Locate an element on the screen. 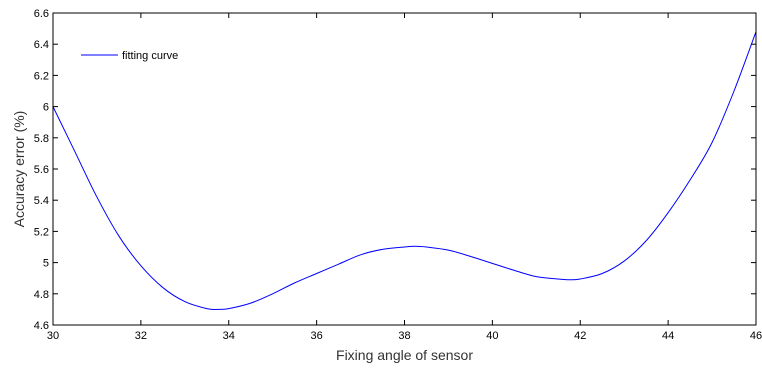  x-axis-title: Fixing angle of sensor is located at coordinates (404, 355).